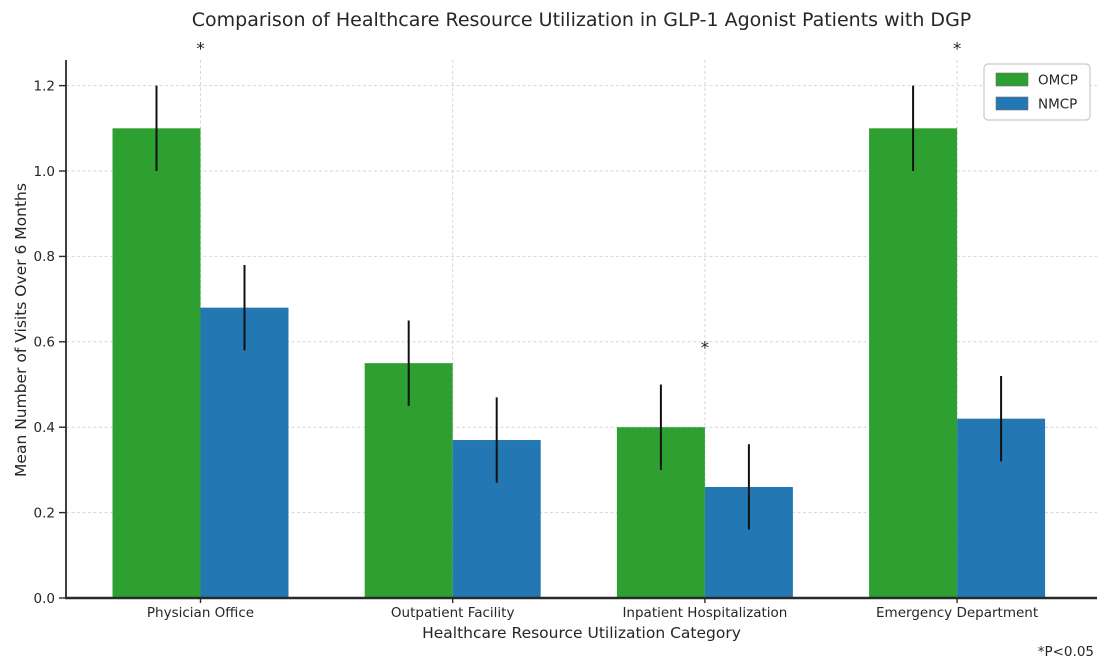 The image size is (1109, 671). I want to click on y-tick-label: 0.0, so click(44, 599).